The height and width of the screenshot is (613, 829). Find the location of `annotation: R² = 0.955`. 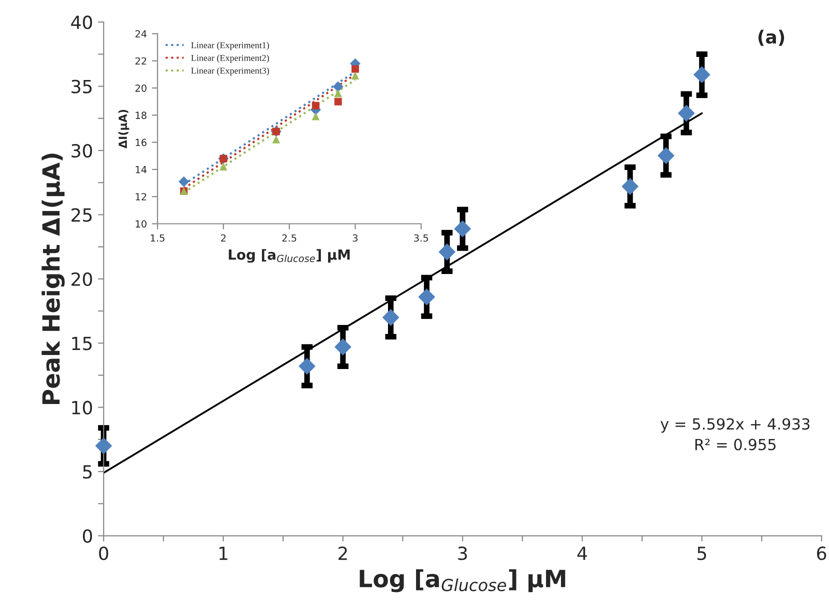

annotation: R² = 0.955 is located at coordinates (735, 444).